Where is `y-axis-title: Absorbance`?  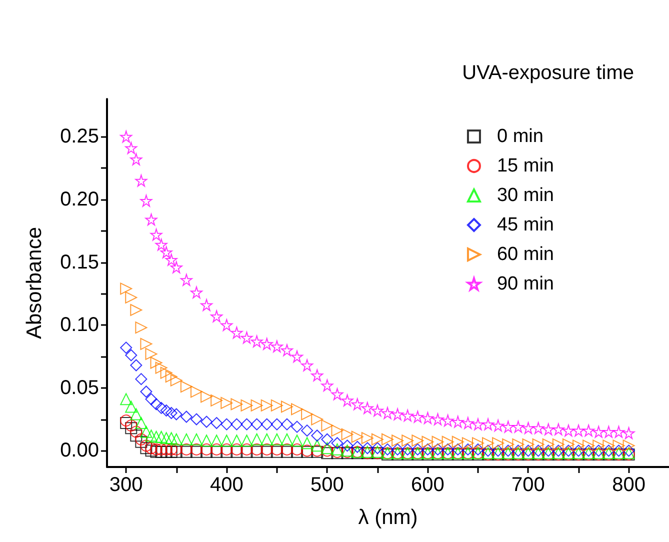 y-axis-title: Absorbance is located at coordinates (34, 283).